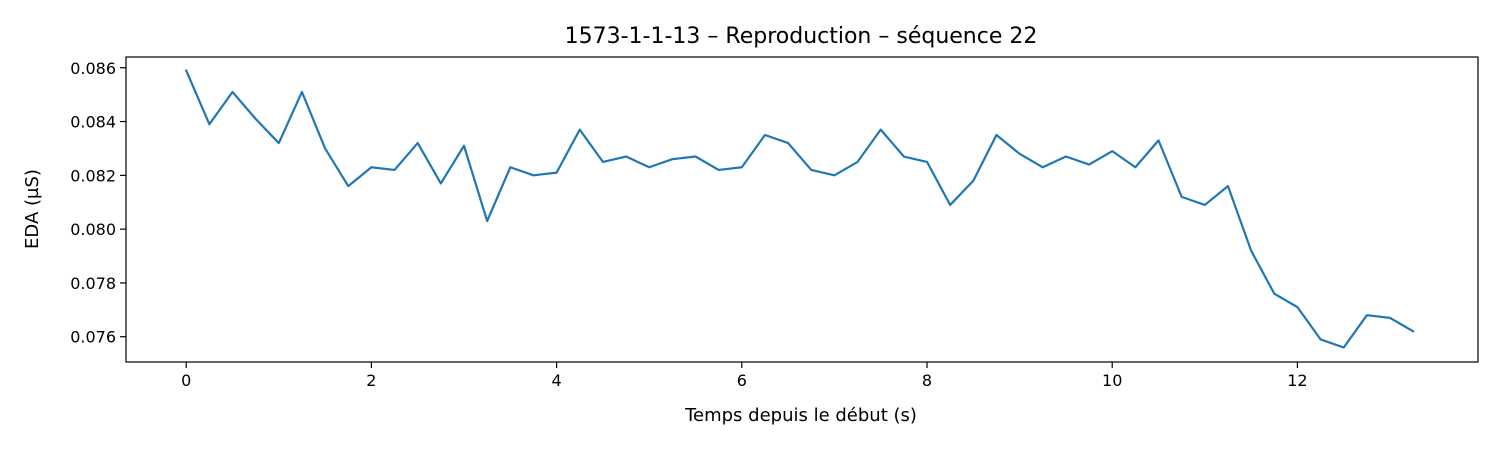 The height and width of the screenshot is (450, 1500). What do you see at coordinates (32, 209) in the screenshot?
I see `y-axis-label: EDA (µS)` at bounding box center [32, 209].